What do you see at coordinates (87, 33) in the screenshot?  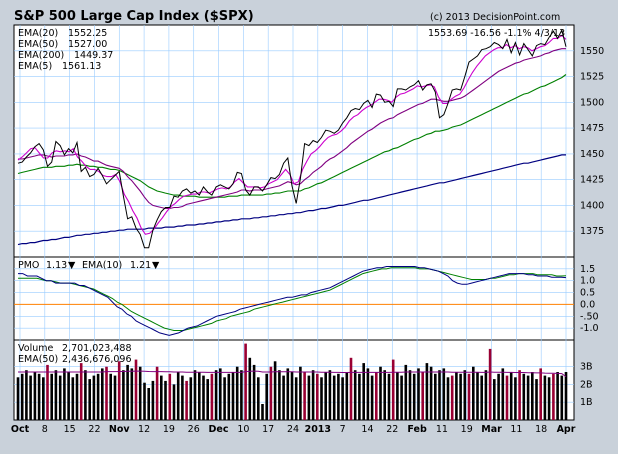 I see `legend-ema20-value: 1552.25` at bounding box center [87, 33].